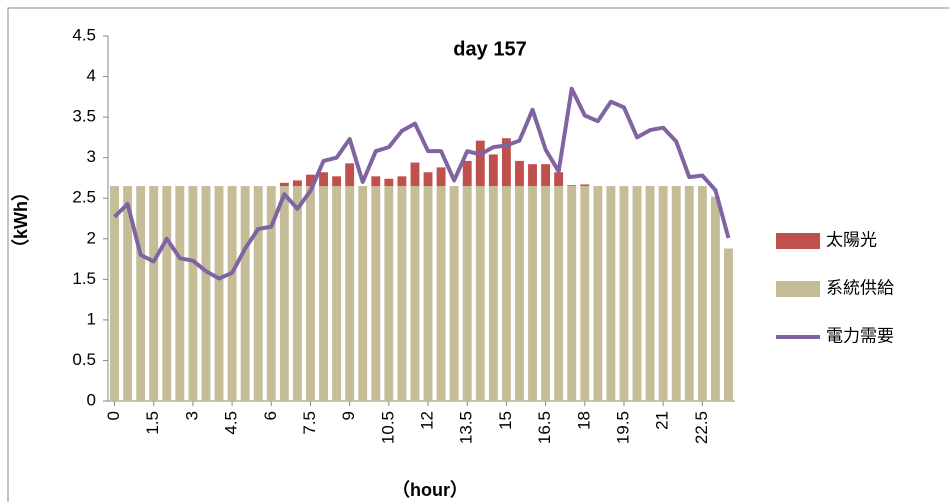  Describe the element at coordinates (191, 415) in the screenshot. I see `x-tick-label: 3` at that location.